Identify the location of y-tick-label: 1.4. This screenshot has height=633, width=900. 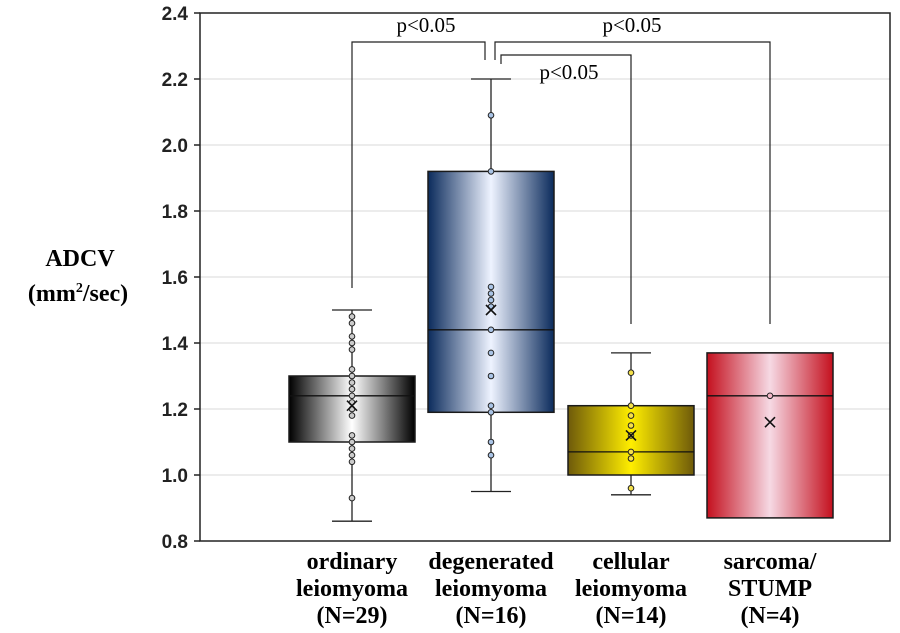
(175, 344).